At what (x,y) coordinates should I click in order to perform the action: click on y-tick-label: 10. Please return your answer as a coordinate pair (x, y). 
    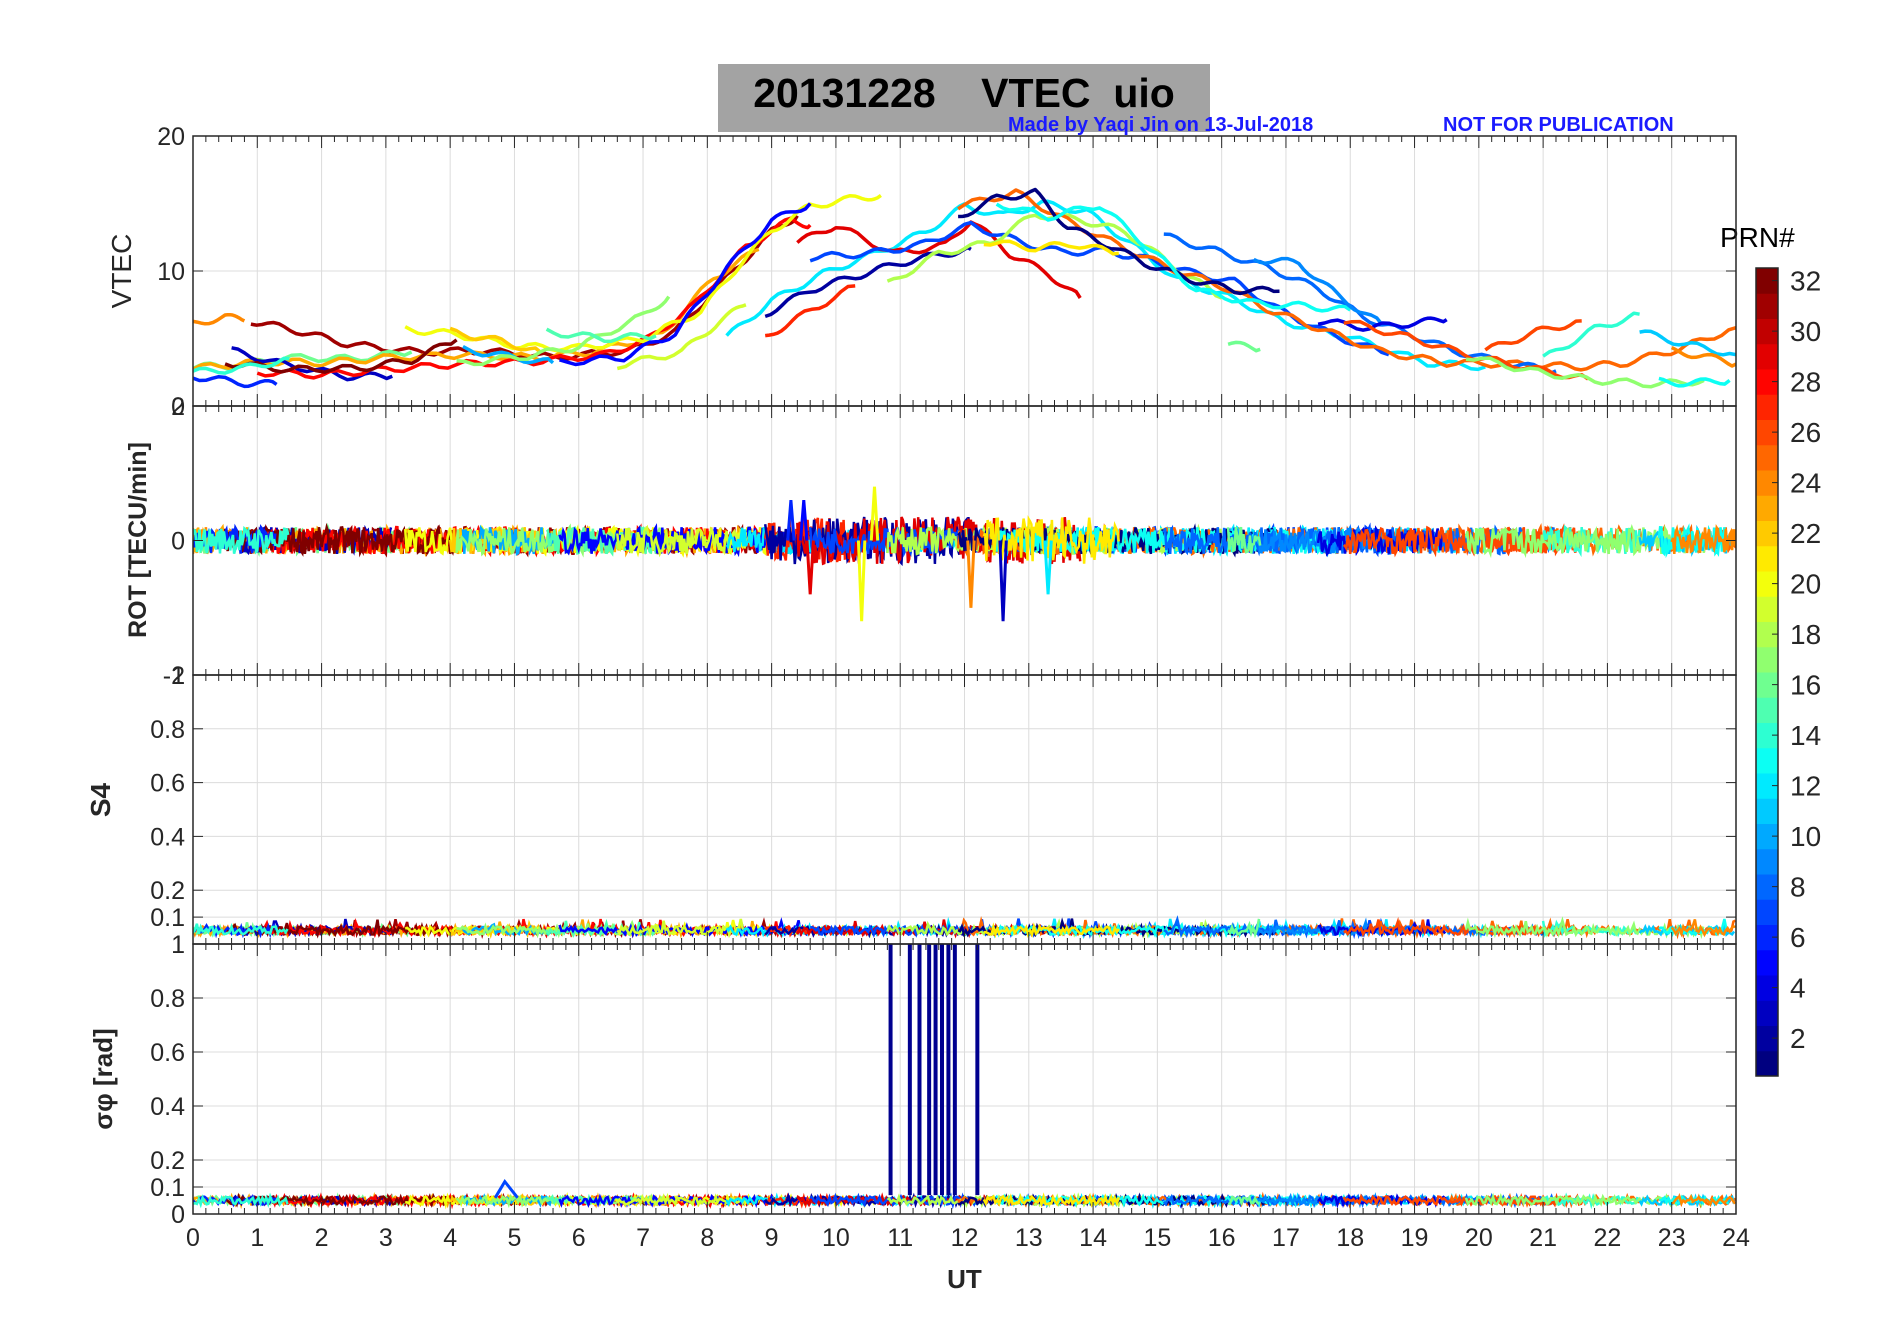
    Looking at the image, I should click on (171, 272).